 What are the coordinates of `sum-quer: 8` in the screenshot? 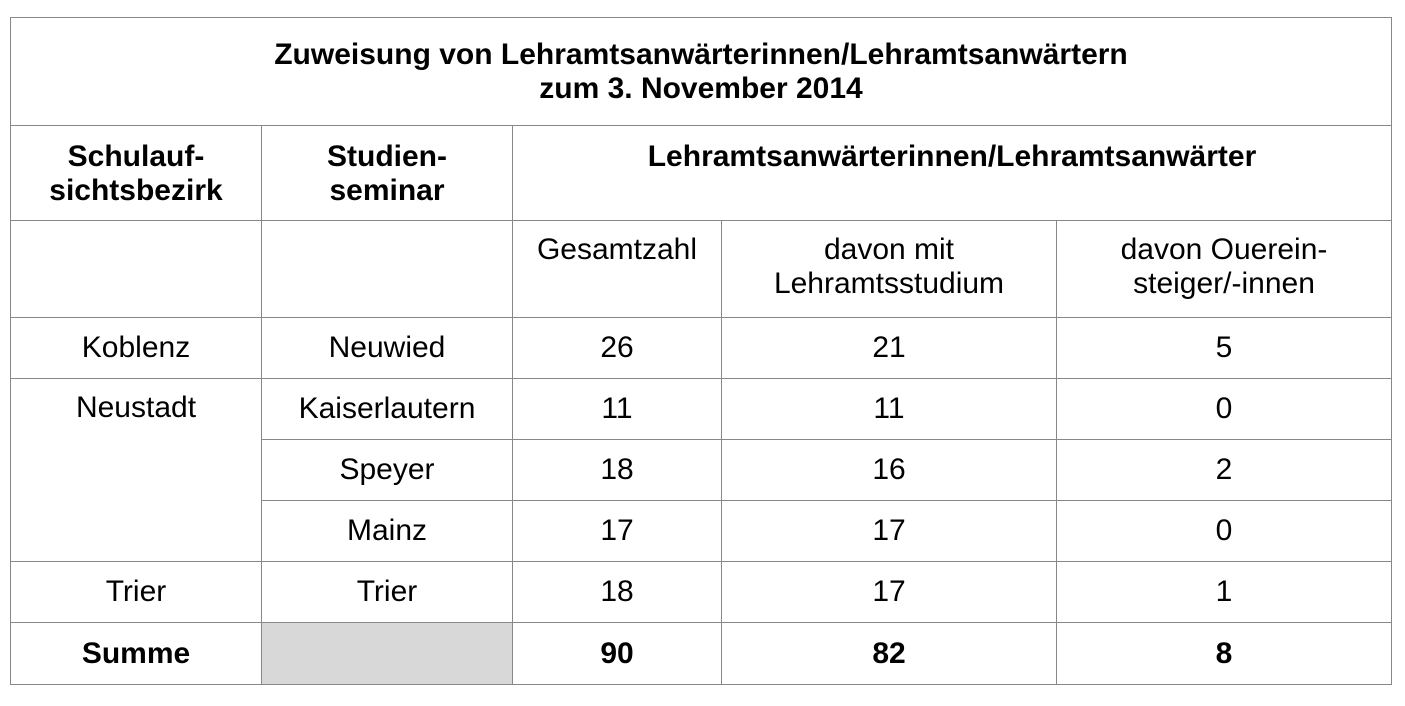 It's located at (1224, 653).